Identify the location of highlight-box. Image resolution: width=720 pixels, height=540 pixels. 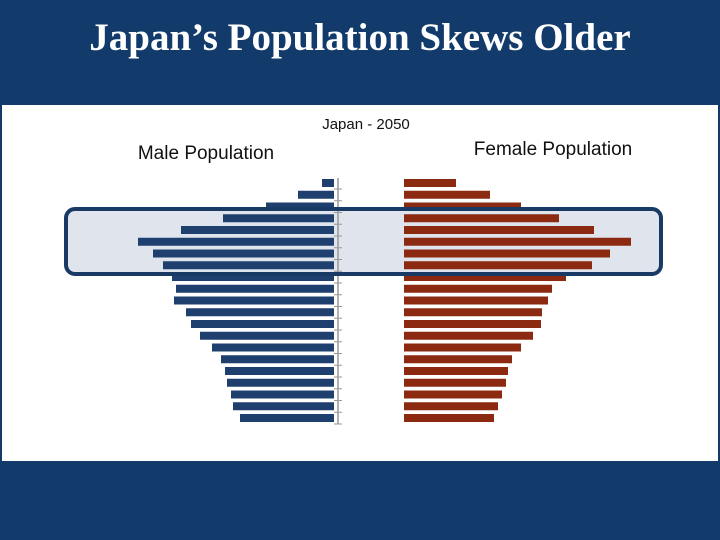
(363, 241).